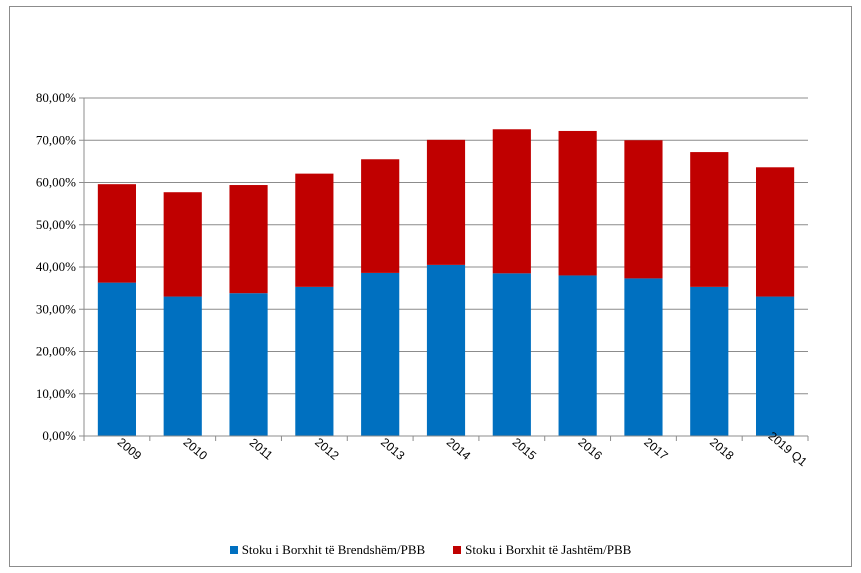 This screenshot has width=861, height=573. Describe the element at coordinates (327, 449) in the screenshot. I see `x-tick-label: 2012` at that location.